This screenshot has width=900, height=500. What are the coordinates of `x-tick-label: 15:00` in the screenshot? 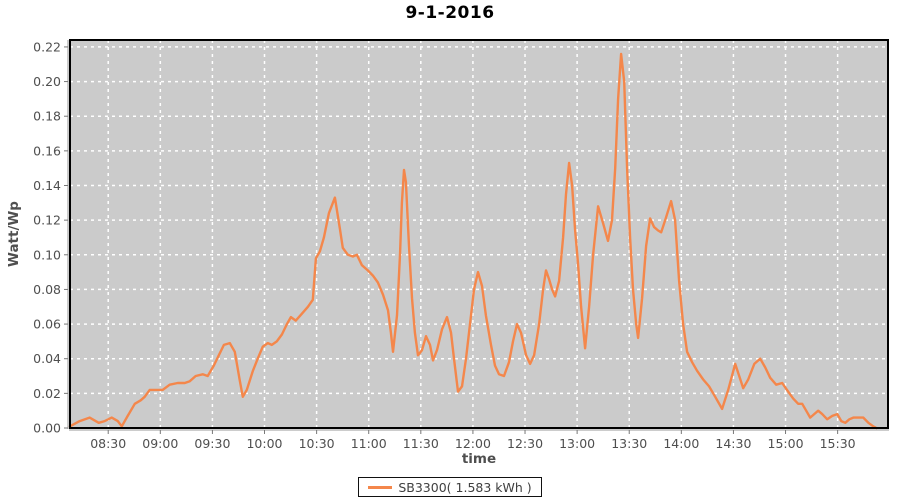 It's located at (786, 443).